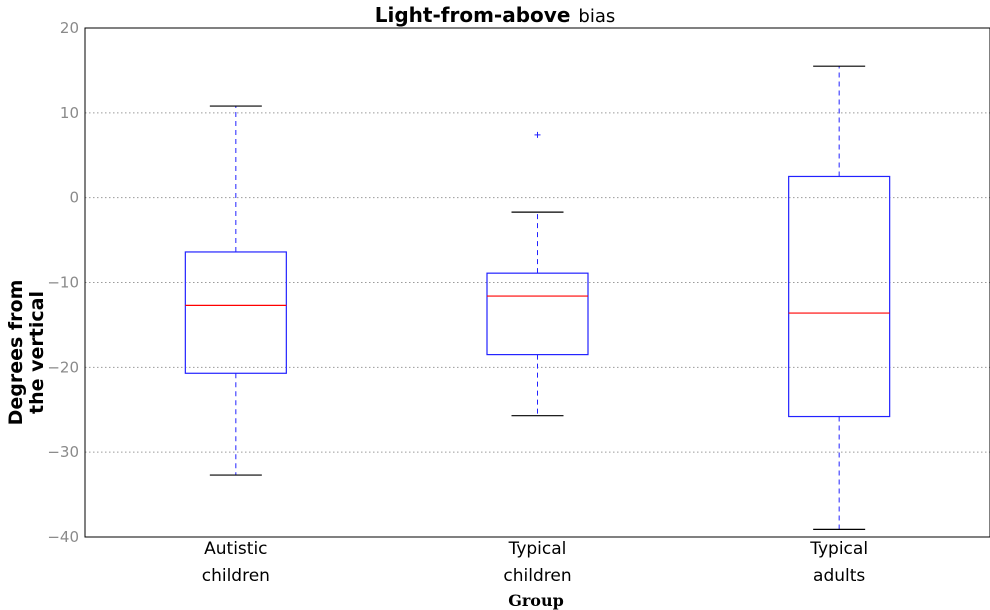 The image size is (990, 610). I want to click on y-tick-label: 0, so click(74, 198).